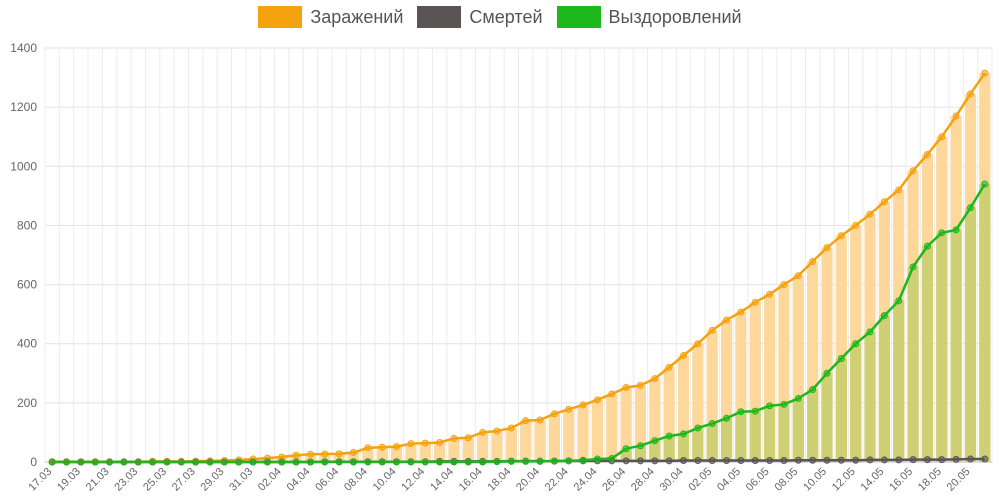 This screenshot has width=1000, height=500. What do you see at coordinates (27, 403) in the screenshot?
I see `y-tick-label: 200` at bounding box center [27, 403].